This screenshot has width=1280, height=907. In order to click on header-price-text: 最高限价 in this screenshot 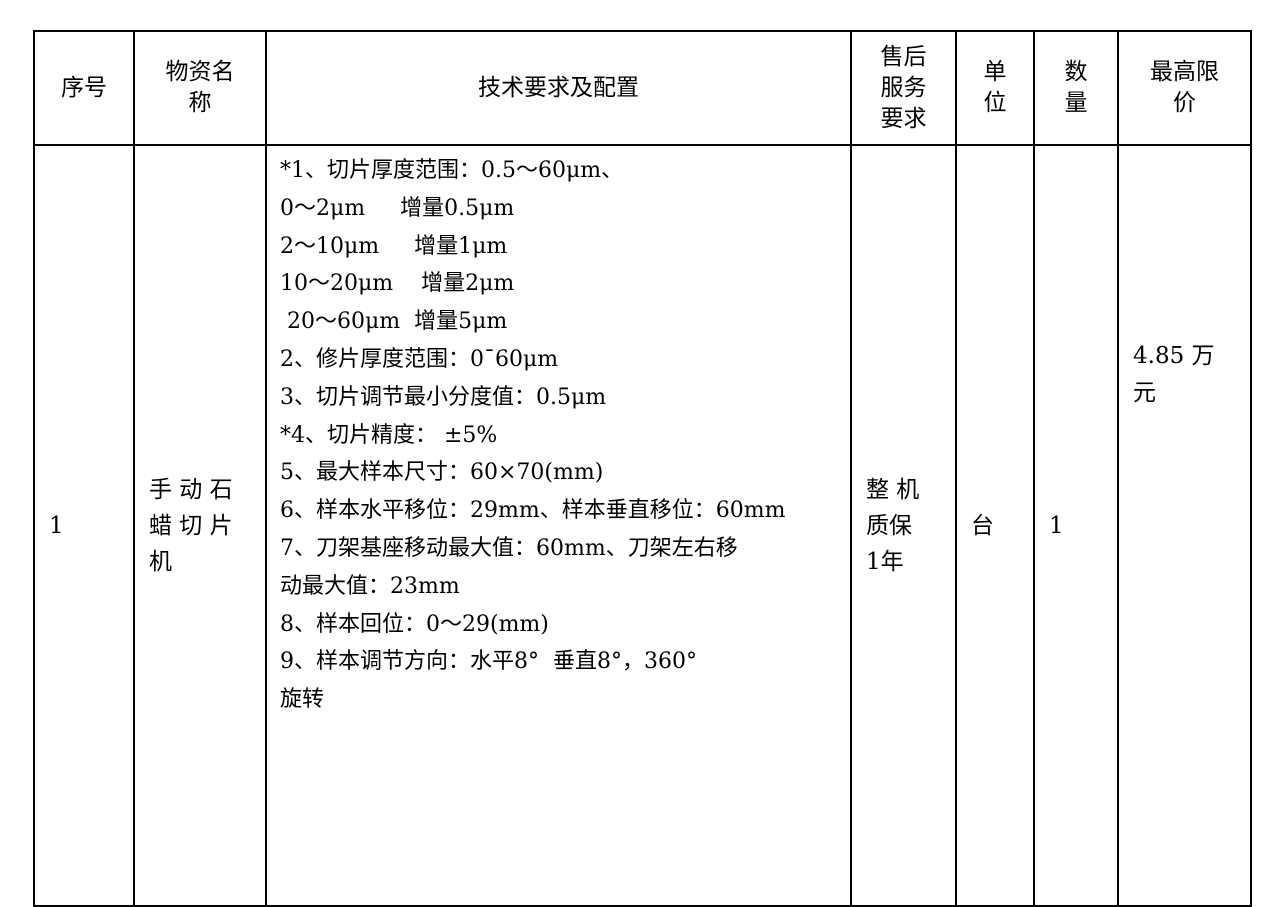, I will do `click(1184, 87)`.